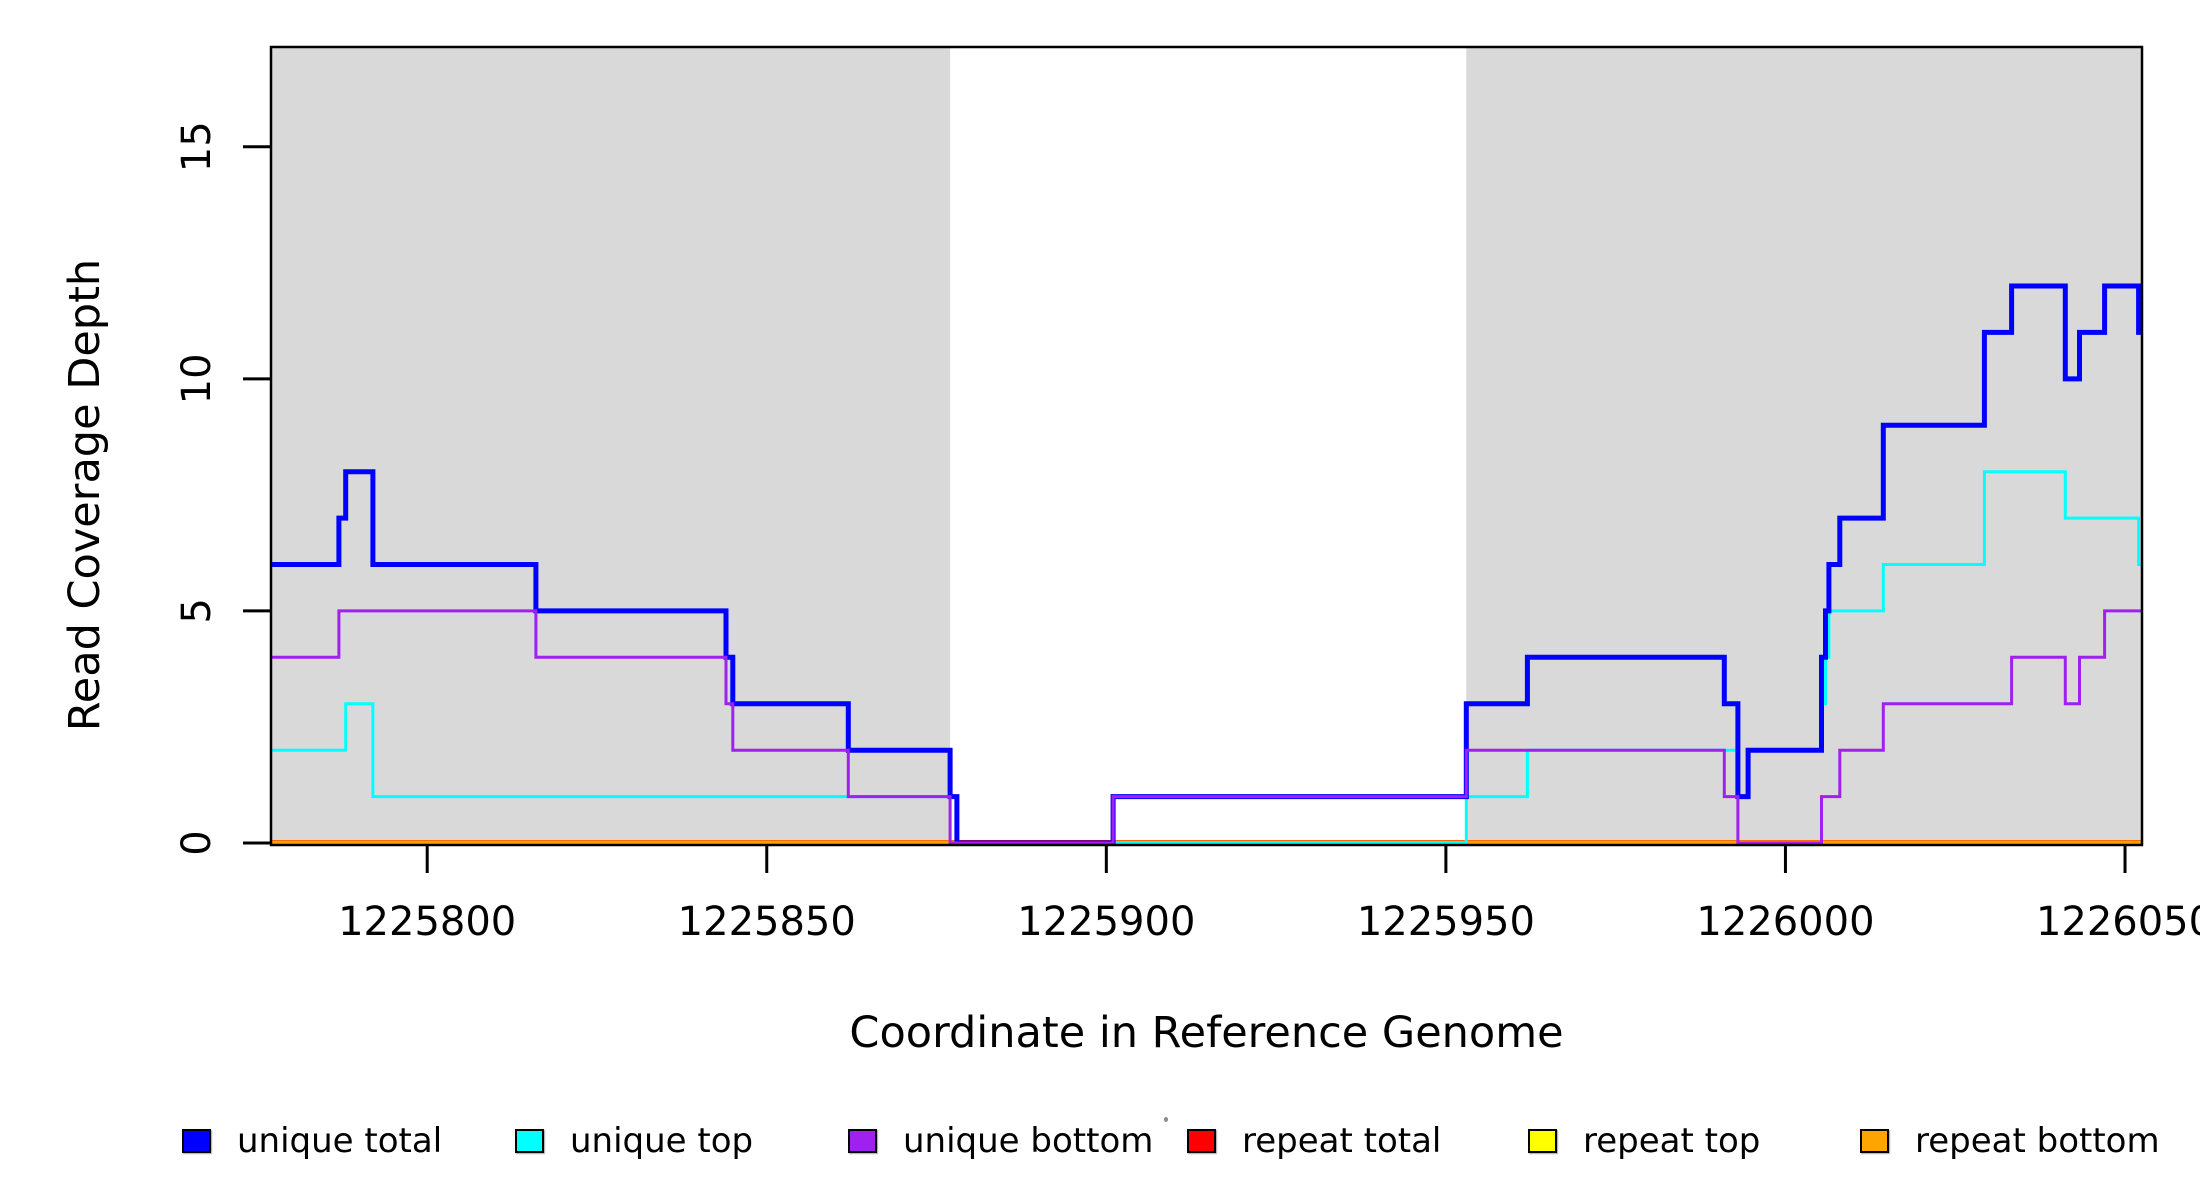  Describe the element at coordinates (1028, 1141) in the screenshot. I see `legend-label: unique bottom` at that location.